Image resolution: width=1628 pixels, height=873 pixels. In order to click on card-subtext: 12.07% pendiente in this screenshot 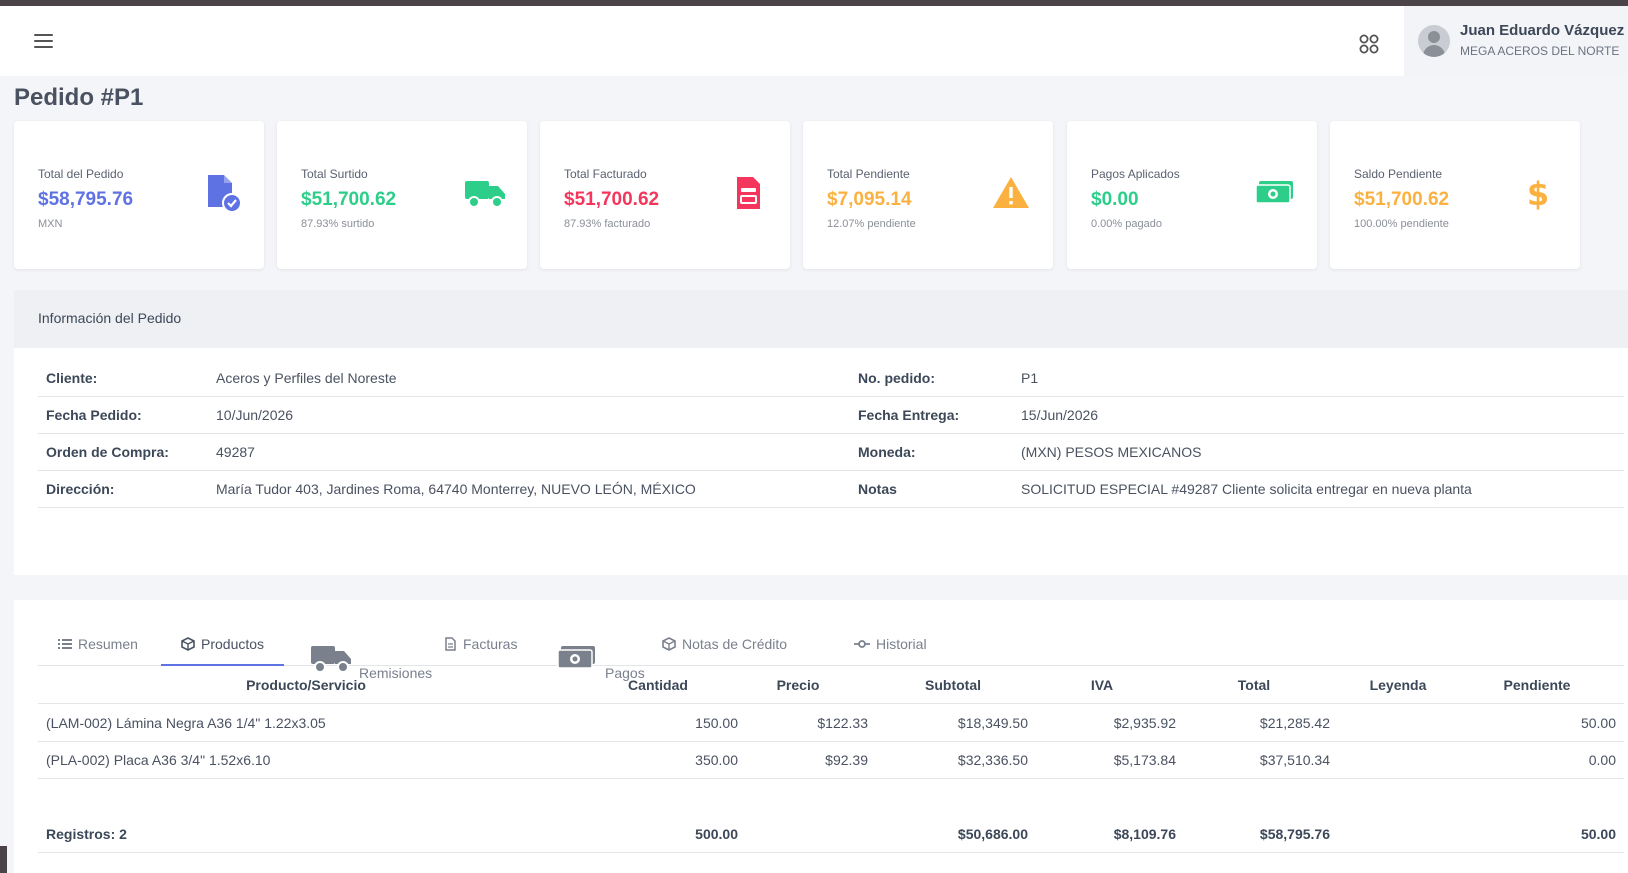, I will do `click(871, 224)`.